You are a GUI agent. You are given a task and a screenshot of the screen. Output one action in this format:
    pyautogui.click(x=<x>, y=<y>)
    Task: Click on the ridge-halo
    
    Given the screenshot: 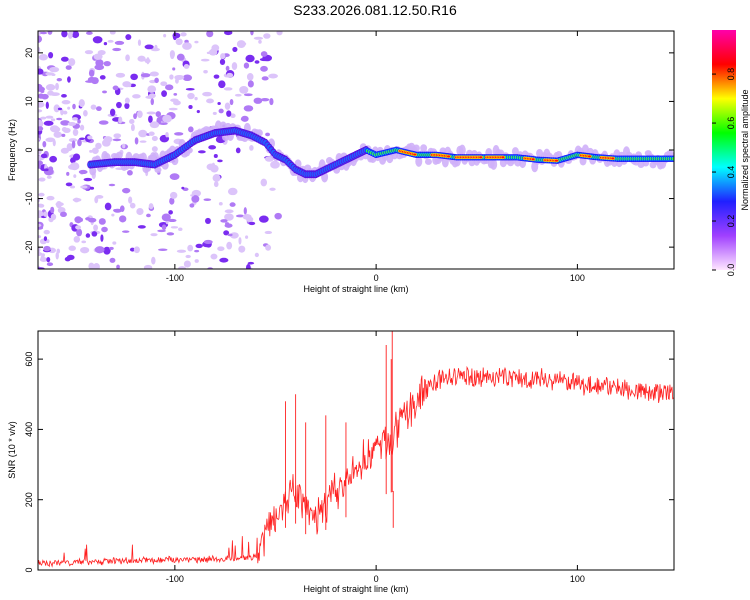 What is the action you would take?
    pyautogui.click(x=424, y=148)
    